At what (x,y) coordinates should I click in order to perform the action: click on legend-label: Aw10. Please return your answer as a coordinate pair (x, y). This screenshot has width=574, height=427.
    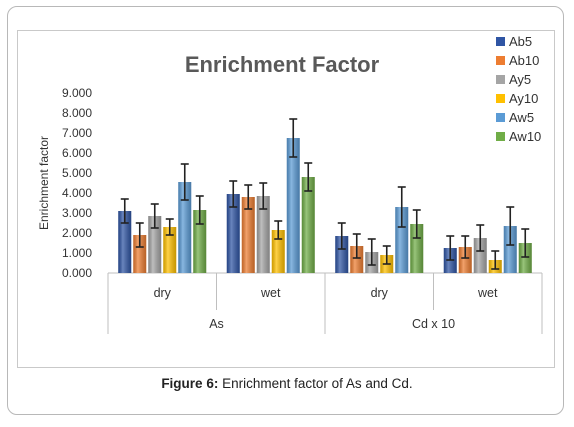
    Looking at the image, I should click on (525, 136).